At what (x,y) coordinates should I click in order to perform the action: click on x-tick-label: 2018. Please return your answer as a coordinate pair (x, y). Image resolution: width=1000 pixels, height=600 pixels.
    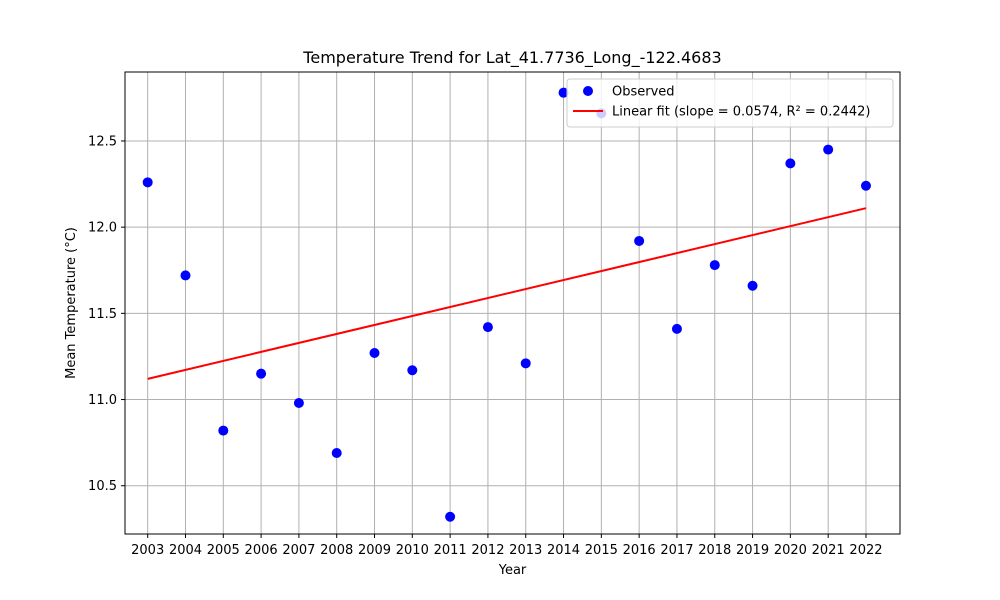
    Looking at the image, I should click on (714, 550).